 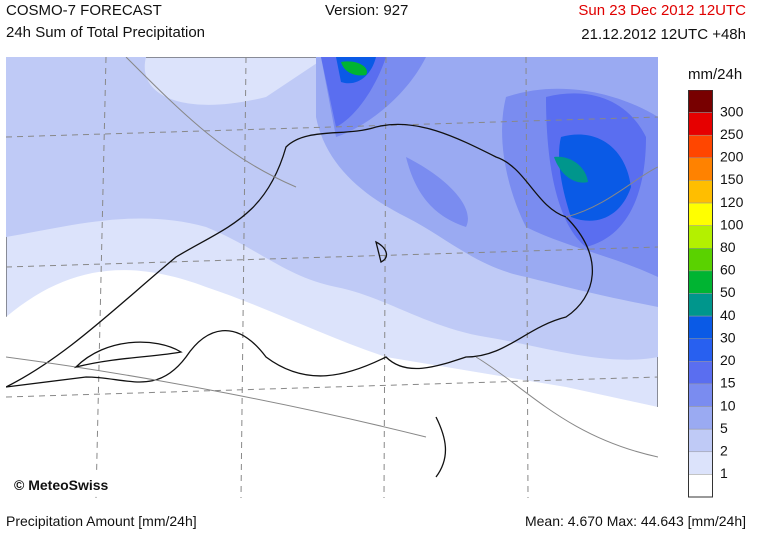 What do you see at coordinates (101, 521) in the screenshot?
I see `footer-left: Precipitation Amount [mm/24h]` at bounding box center [101, 521].